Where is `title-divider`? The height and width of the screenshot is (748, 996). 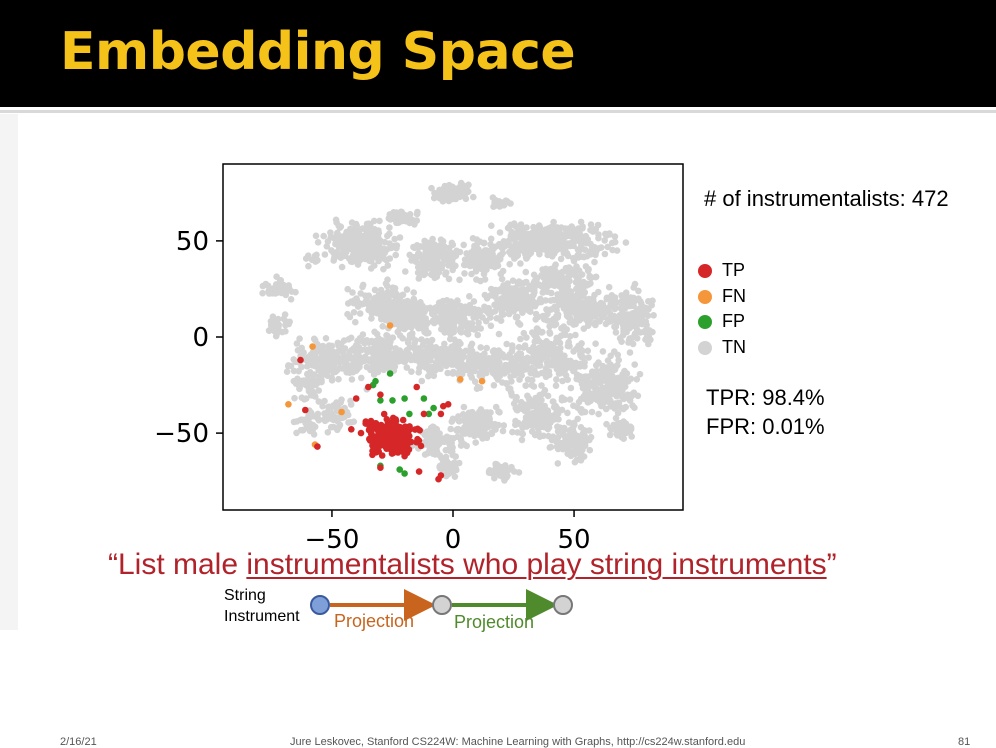 title-divider is located at coordinates (498, 111).